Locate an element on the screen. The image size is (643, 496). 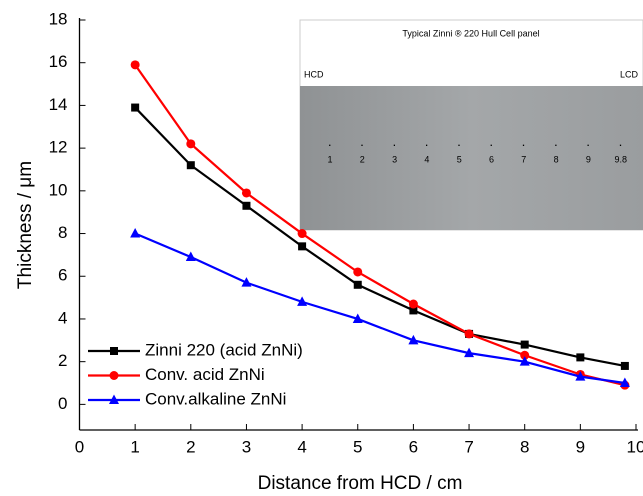
y-tick-label: 8 is located at coordinates (62, 232).